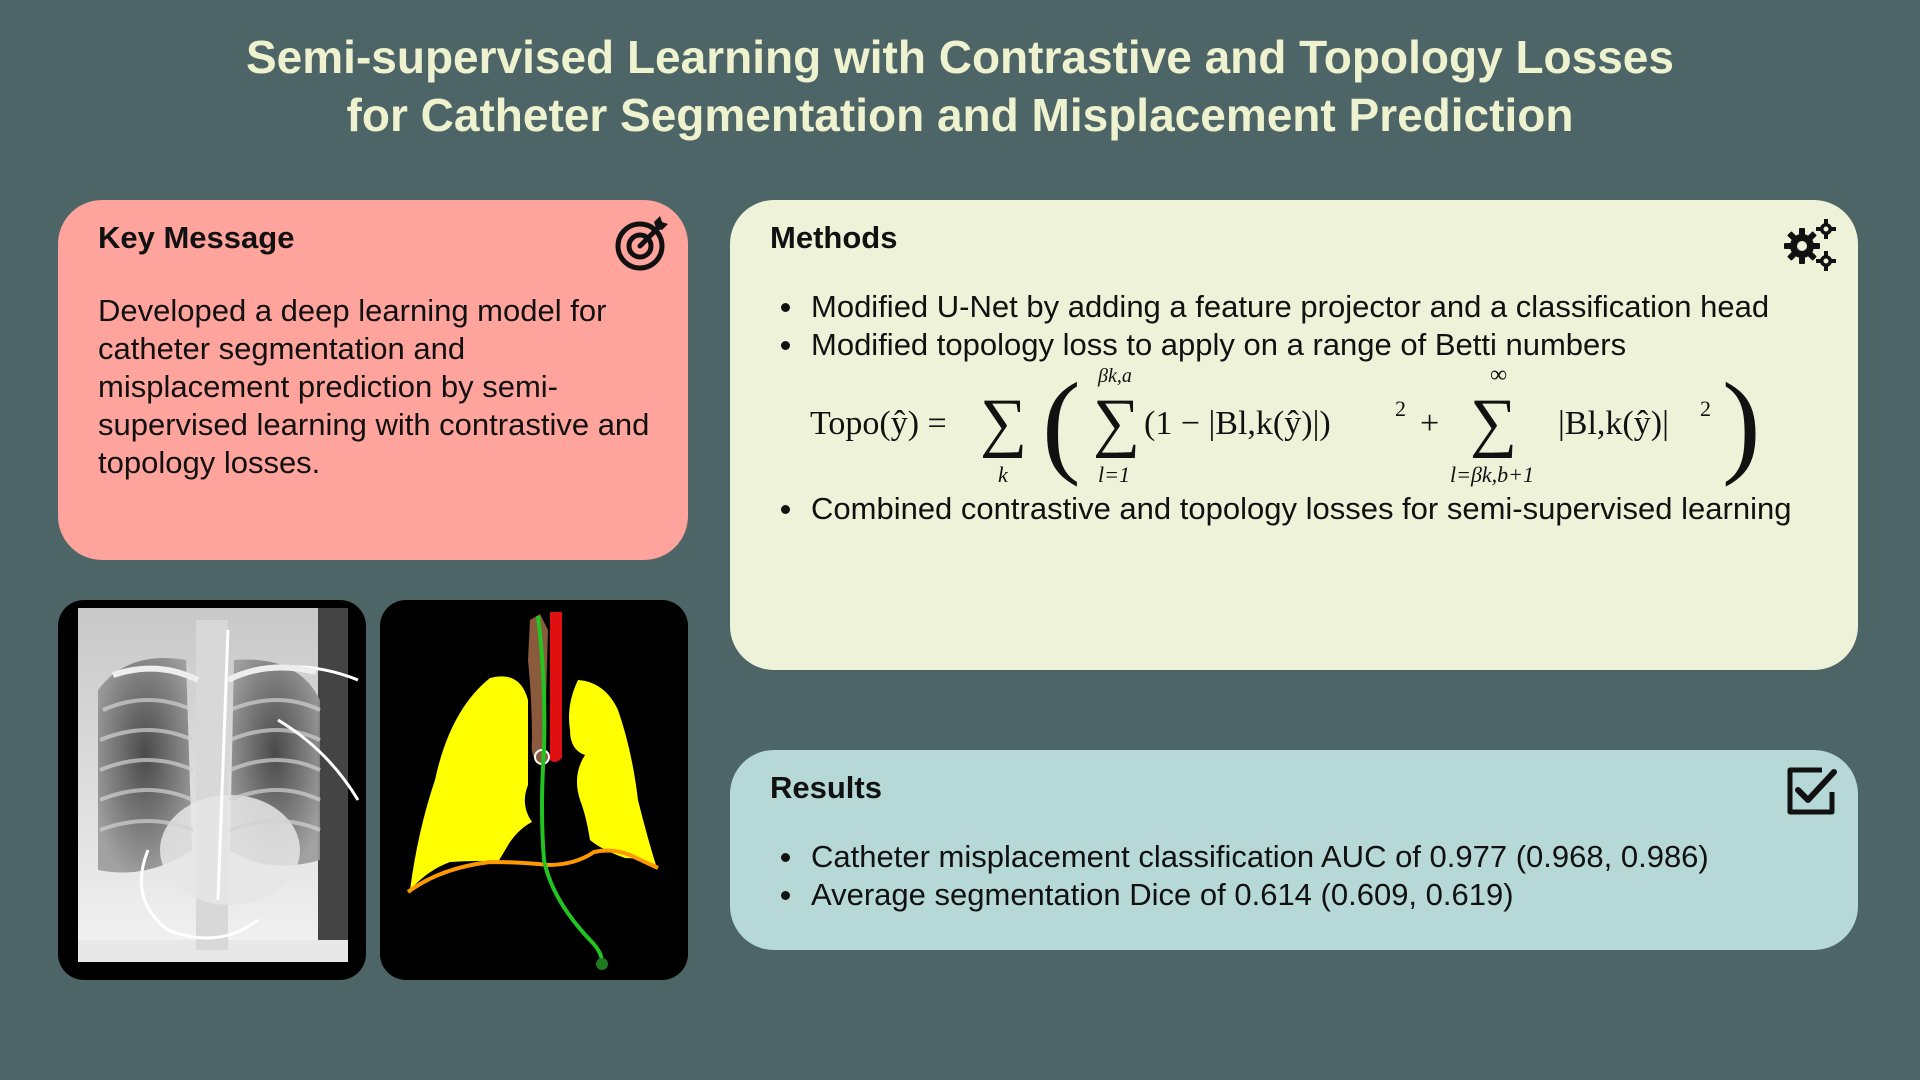 Image resolution: width=1920 pixels, height=1080 pixels. Describe the element at coordinates (1061, 424) in the screenshot. I see `formula-paren-left: (` at that location.